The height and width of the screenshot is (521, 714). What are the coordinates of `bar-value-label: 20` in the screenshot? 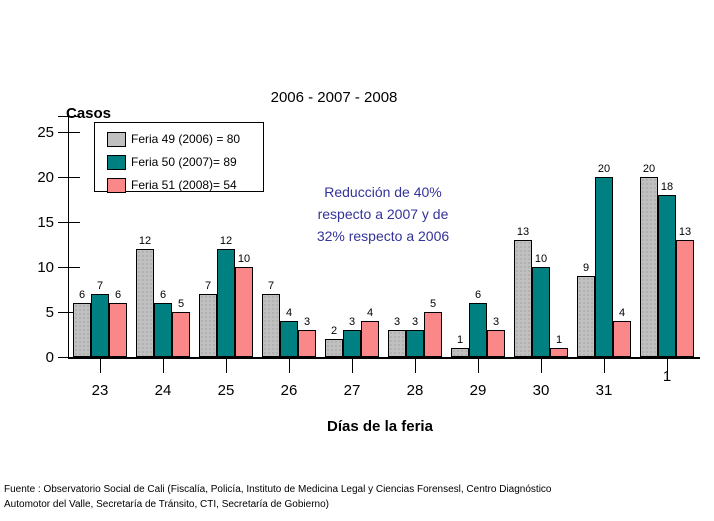 It's located at (604, 169).